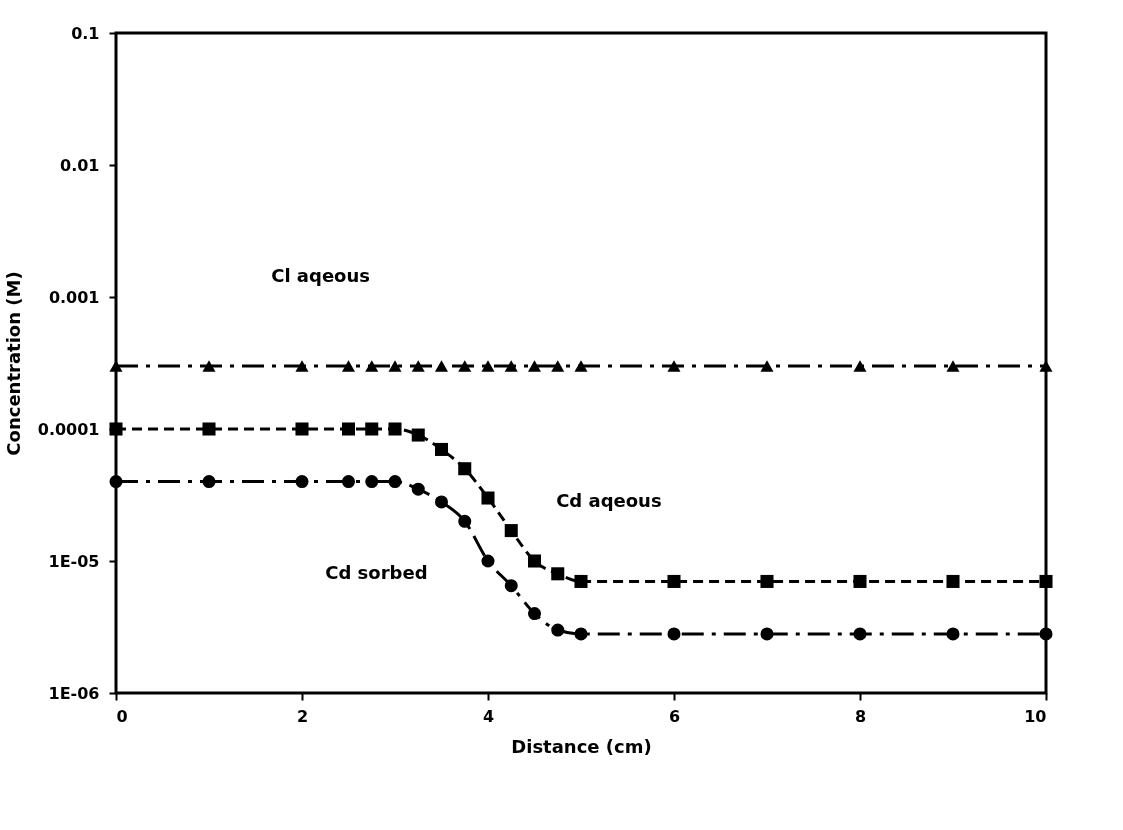  I want to click on y-tick-label: 0.01, so click(80, 165).